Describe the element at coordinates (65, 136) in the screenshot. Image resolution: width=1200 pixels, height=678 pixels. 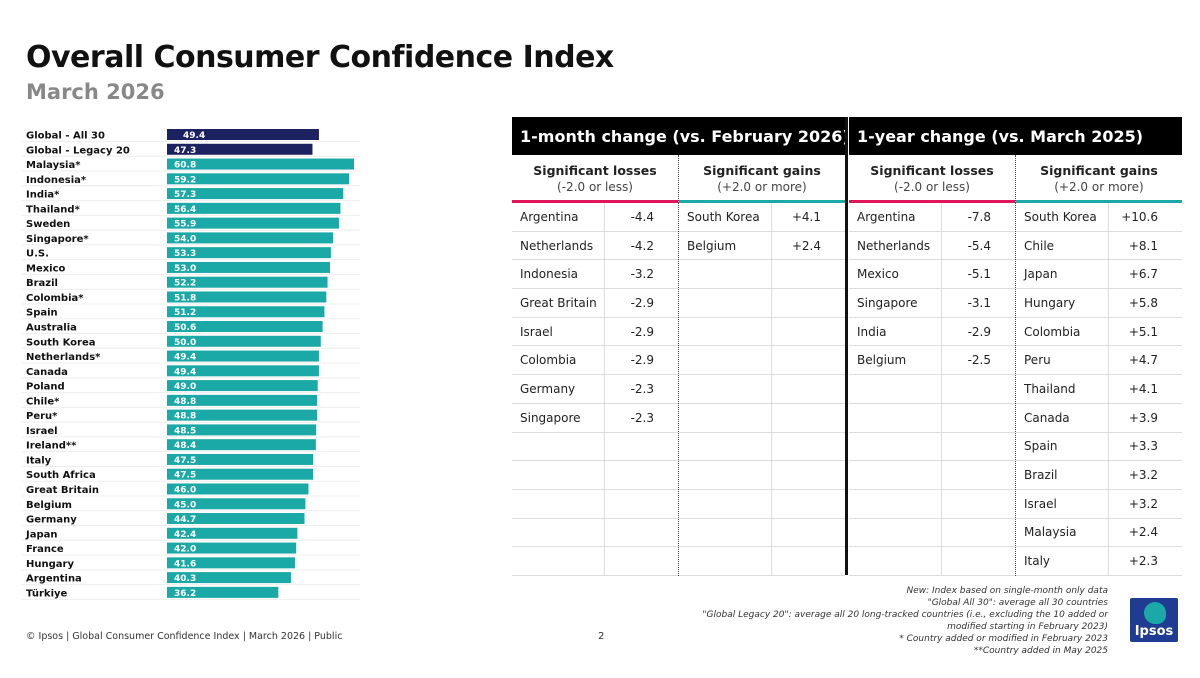
I see `category-label: Global - All 30` at that location.